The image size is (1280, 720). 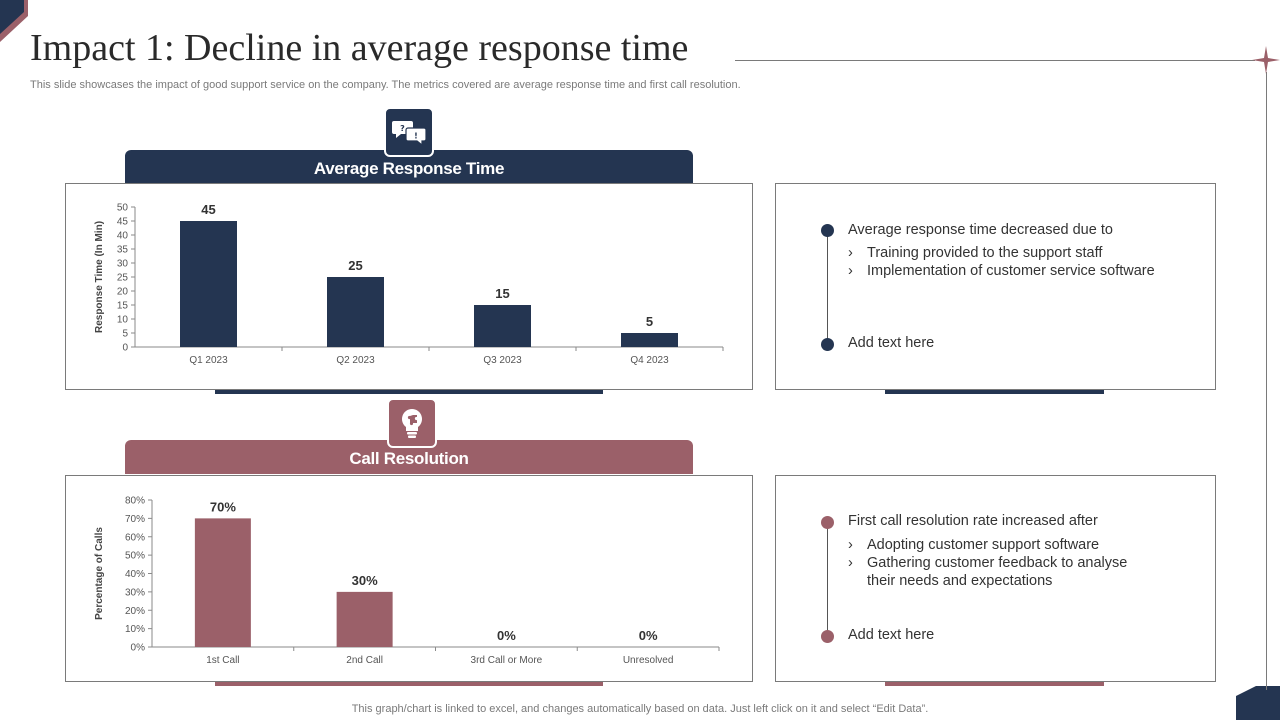 What do you see at coordinates (994, 392) in the screenshot?
I see `response-notes-underline` at bounding box center [994, 392].